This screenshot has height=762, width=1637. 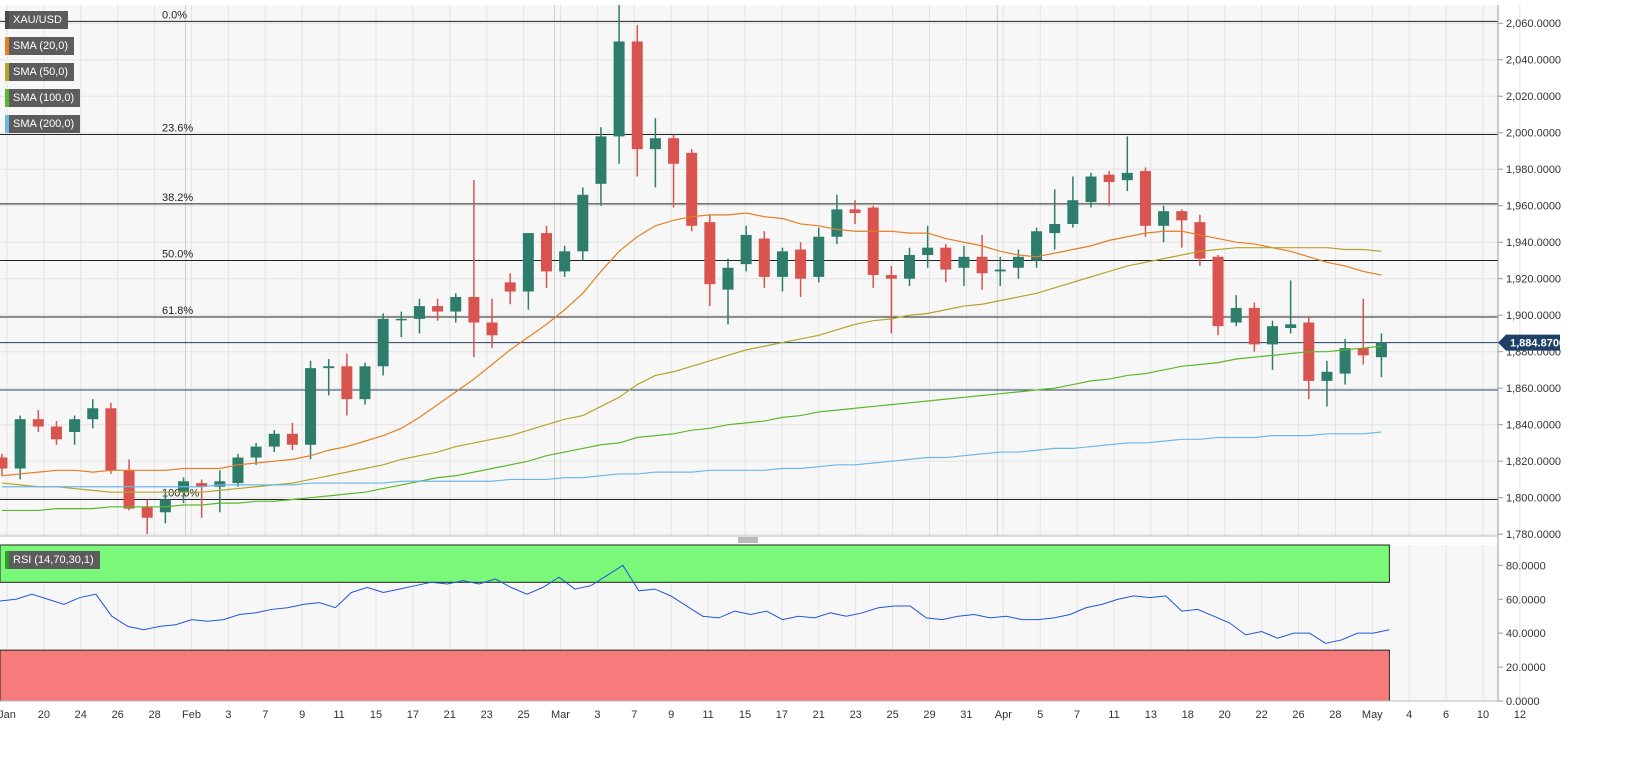 I want to click on x-tick-label: 17, so click(x=413, y=715).